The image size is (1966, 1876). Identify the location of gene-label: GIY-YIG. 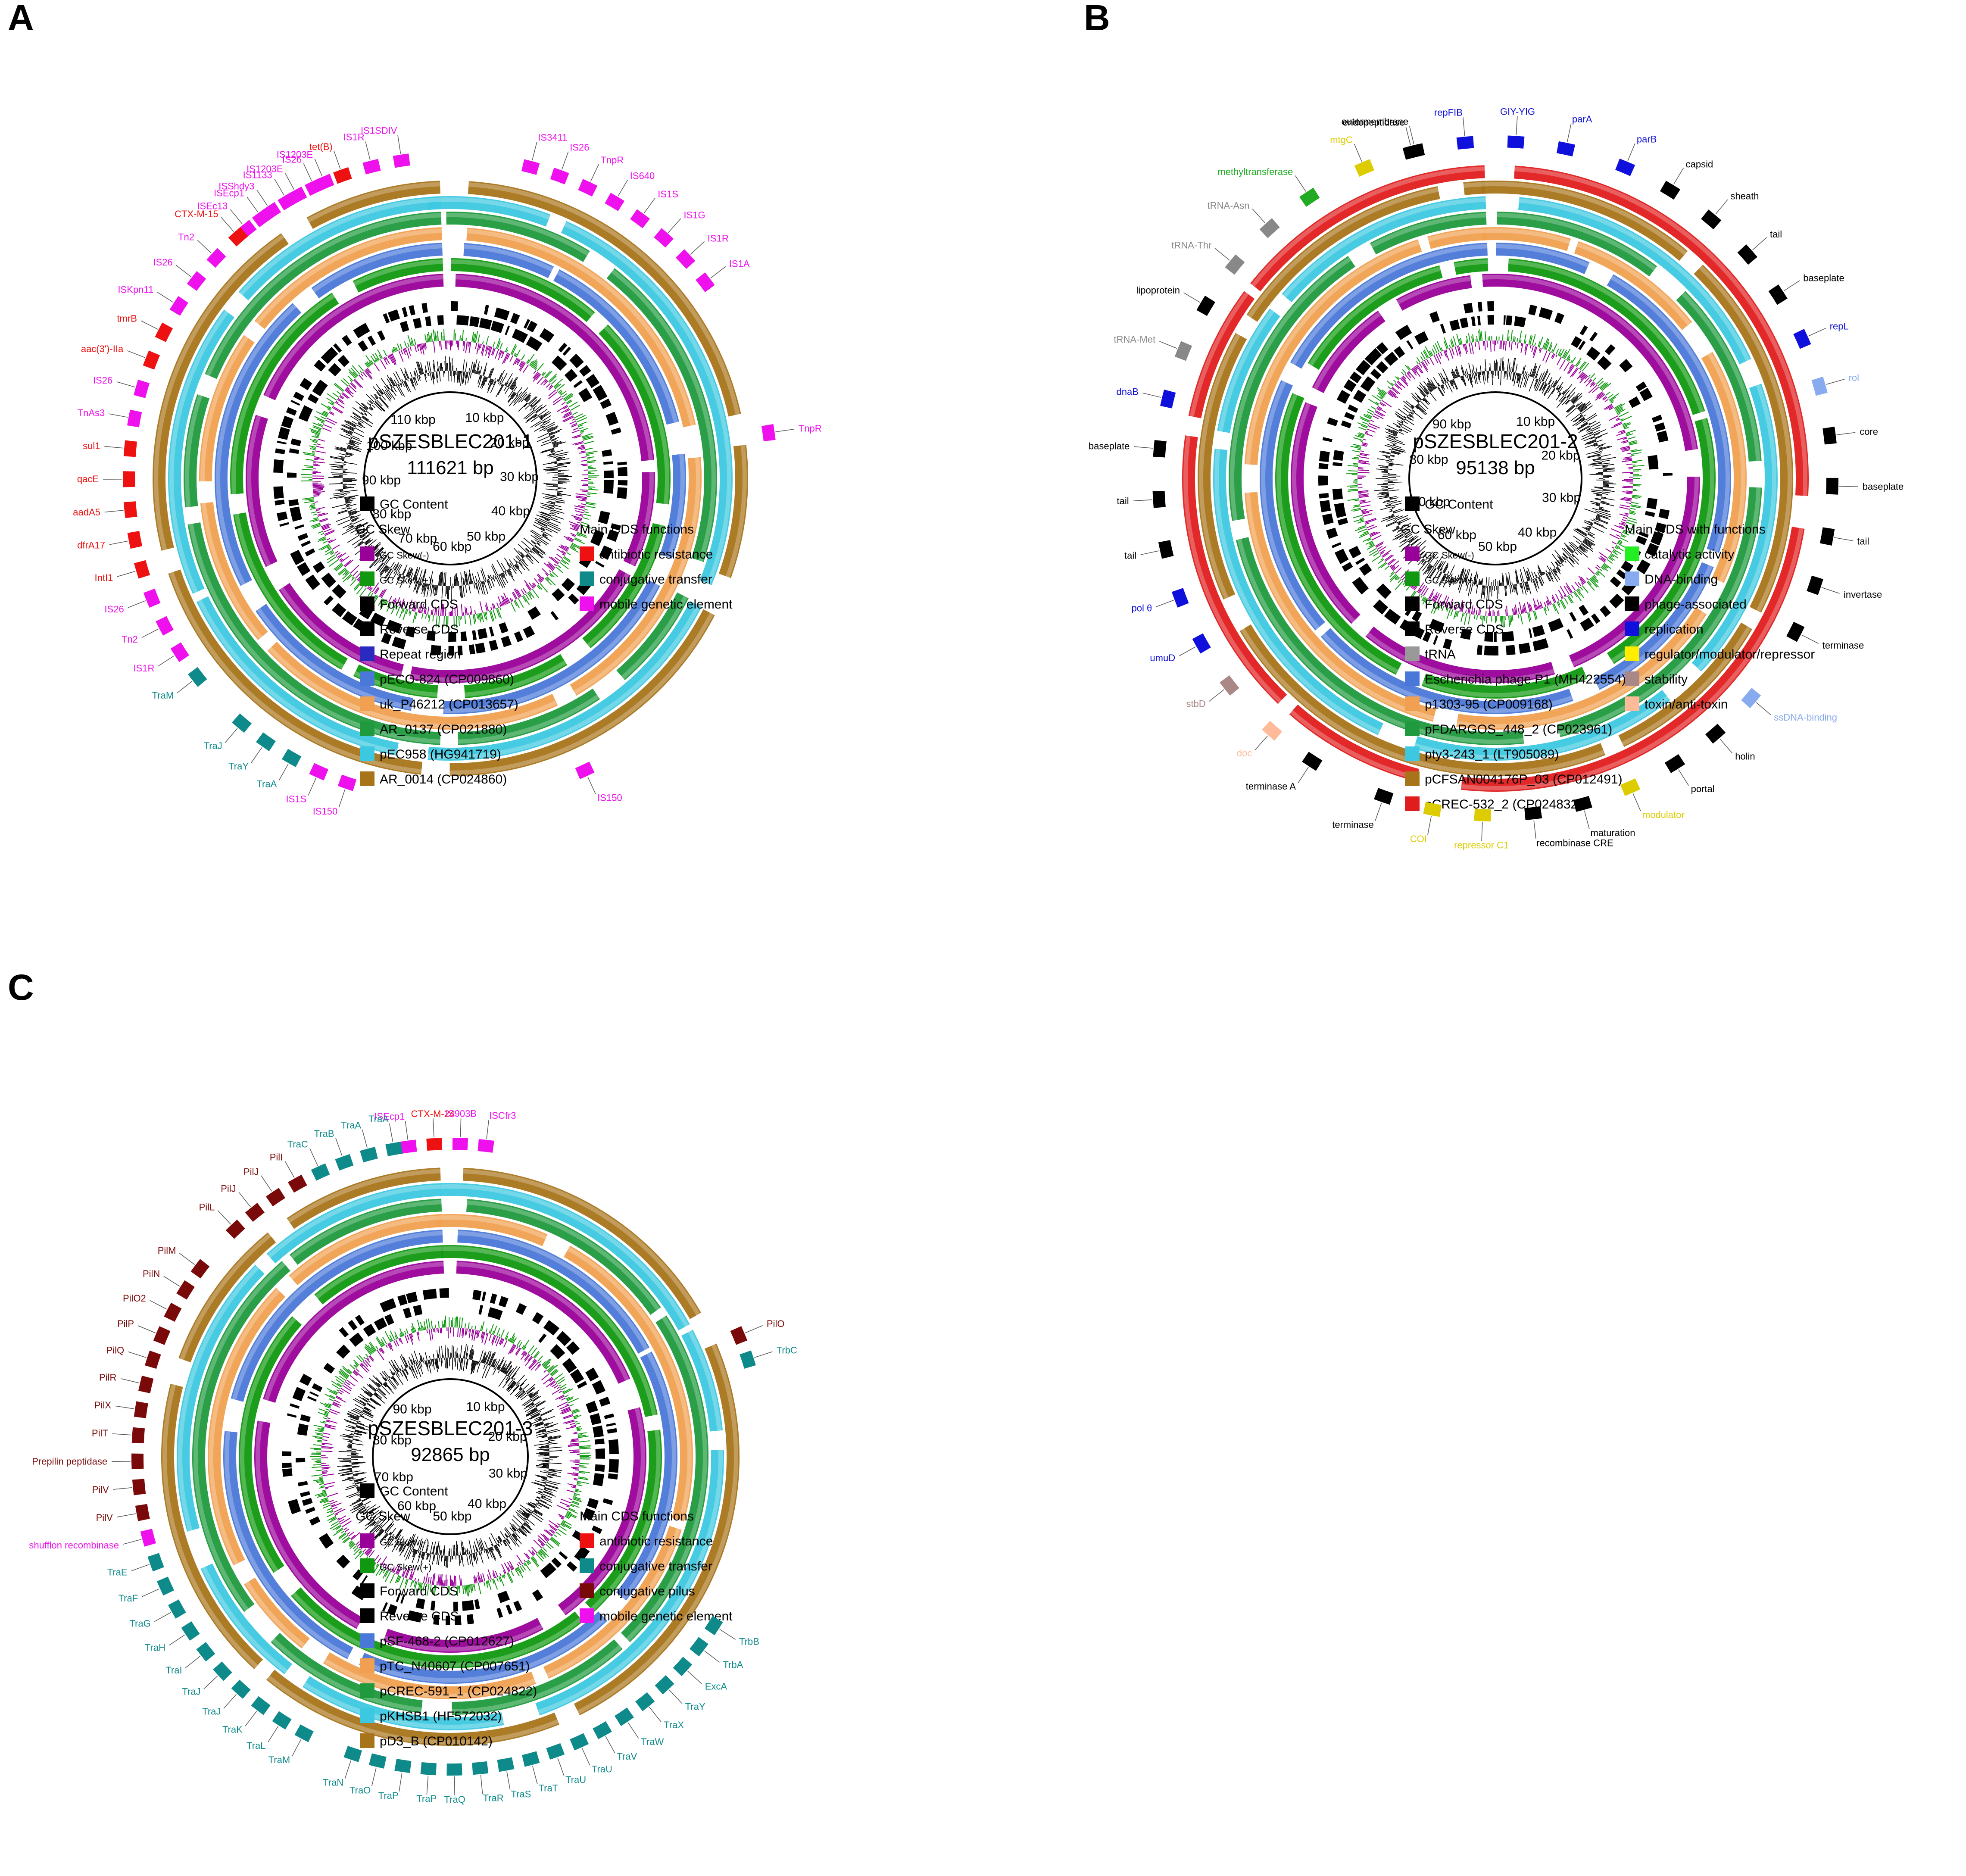
(1517, 111).